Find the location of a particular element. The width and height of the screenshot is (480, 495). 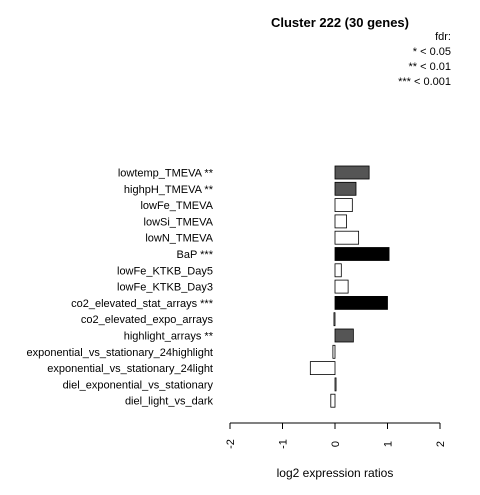

category-label: lowN_TMEVA is located at coordinates (179, 239).